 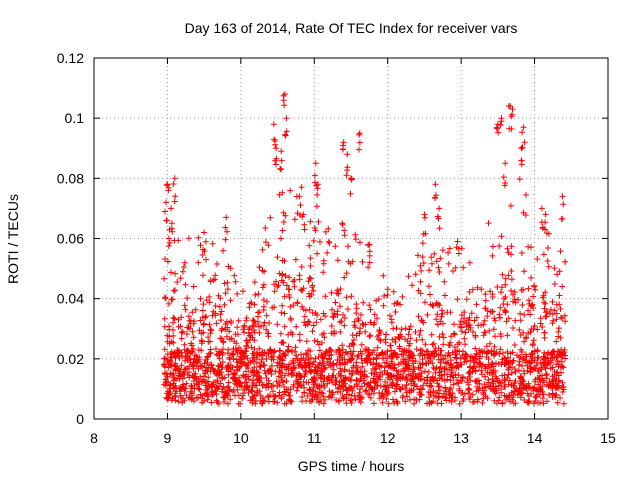 What do you see at coordinates (351, 466) in the screenshot?
I see `x-axis-label: GPS time / hours` at bounding box center [351, 466].